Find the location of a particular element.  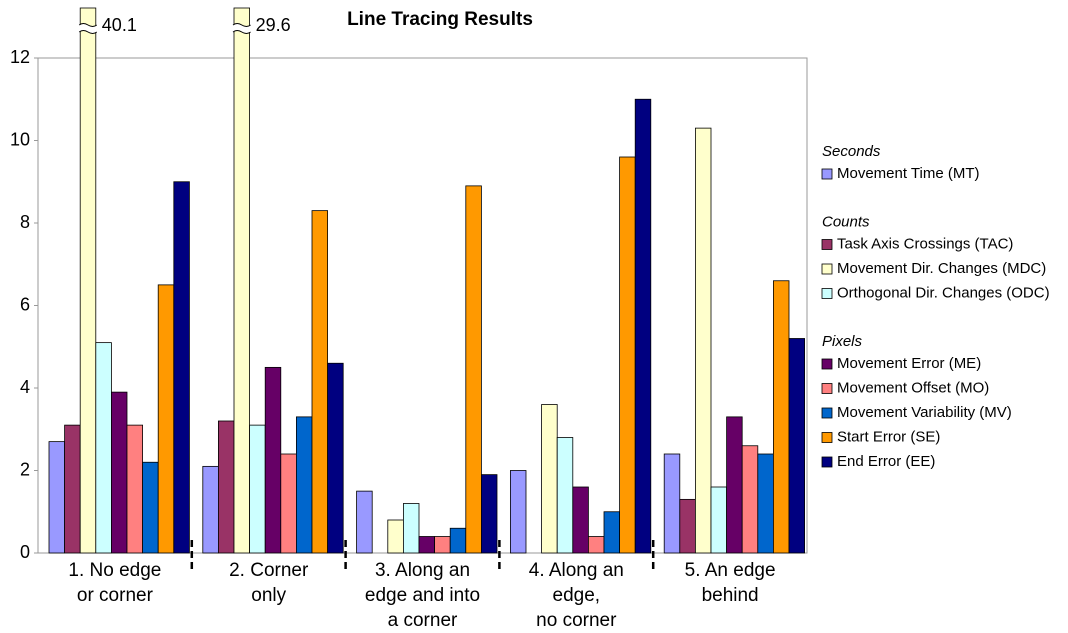

legend-group-title: Seconds is located at coordinates (851, 151).